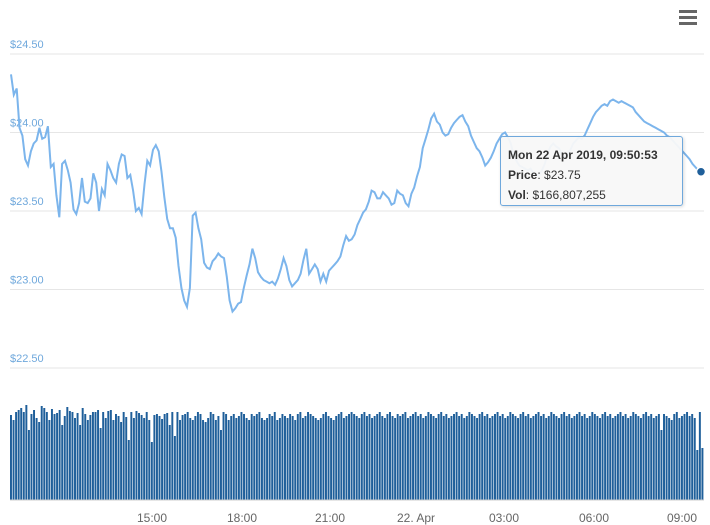 The image size is (710, 525). Describe the element at coordinates (594, 518) in the screenshot. I see `x-tick-label: 06:00` at that location.